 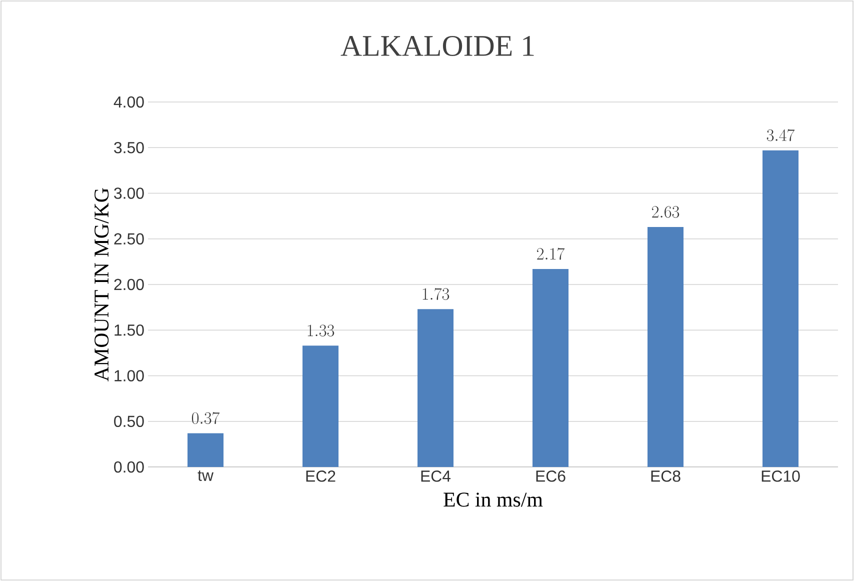 What do you see at coordinates (129, 467) in the screenshot?
I see `y-tick-label: 0.00` at bounding box center [129, 467].